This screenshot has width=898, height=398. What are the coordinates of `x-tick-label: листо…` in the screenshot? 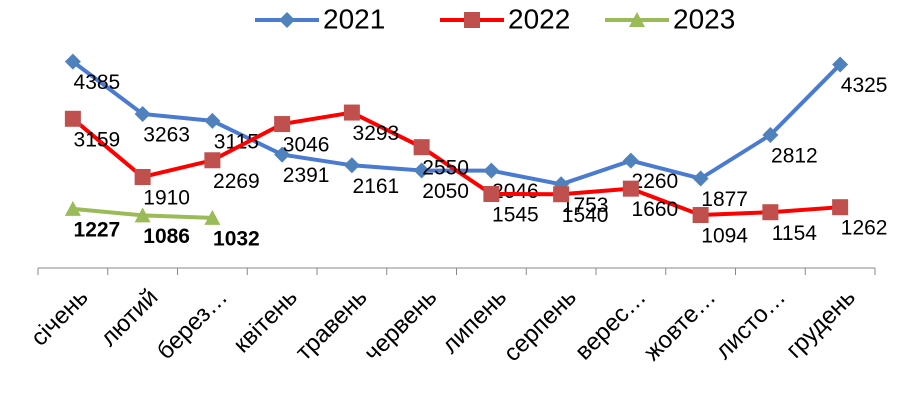 It's located at (750, 324).